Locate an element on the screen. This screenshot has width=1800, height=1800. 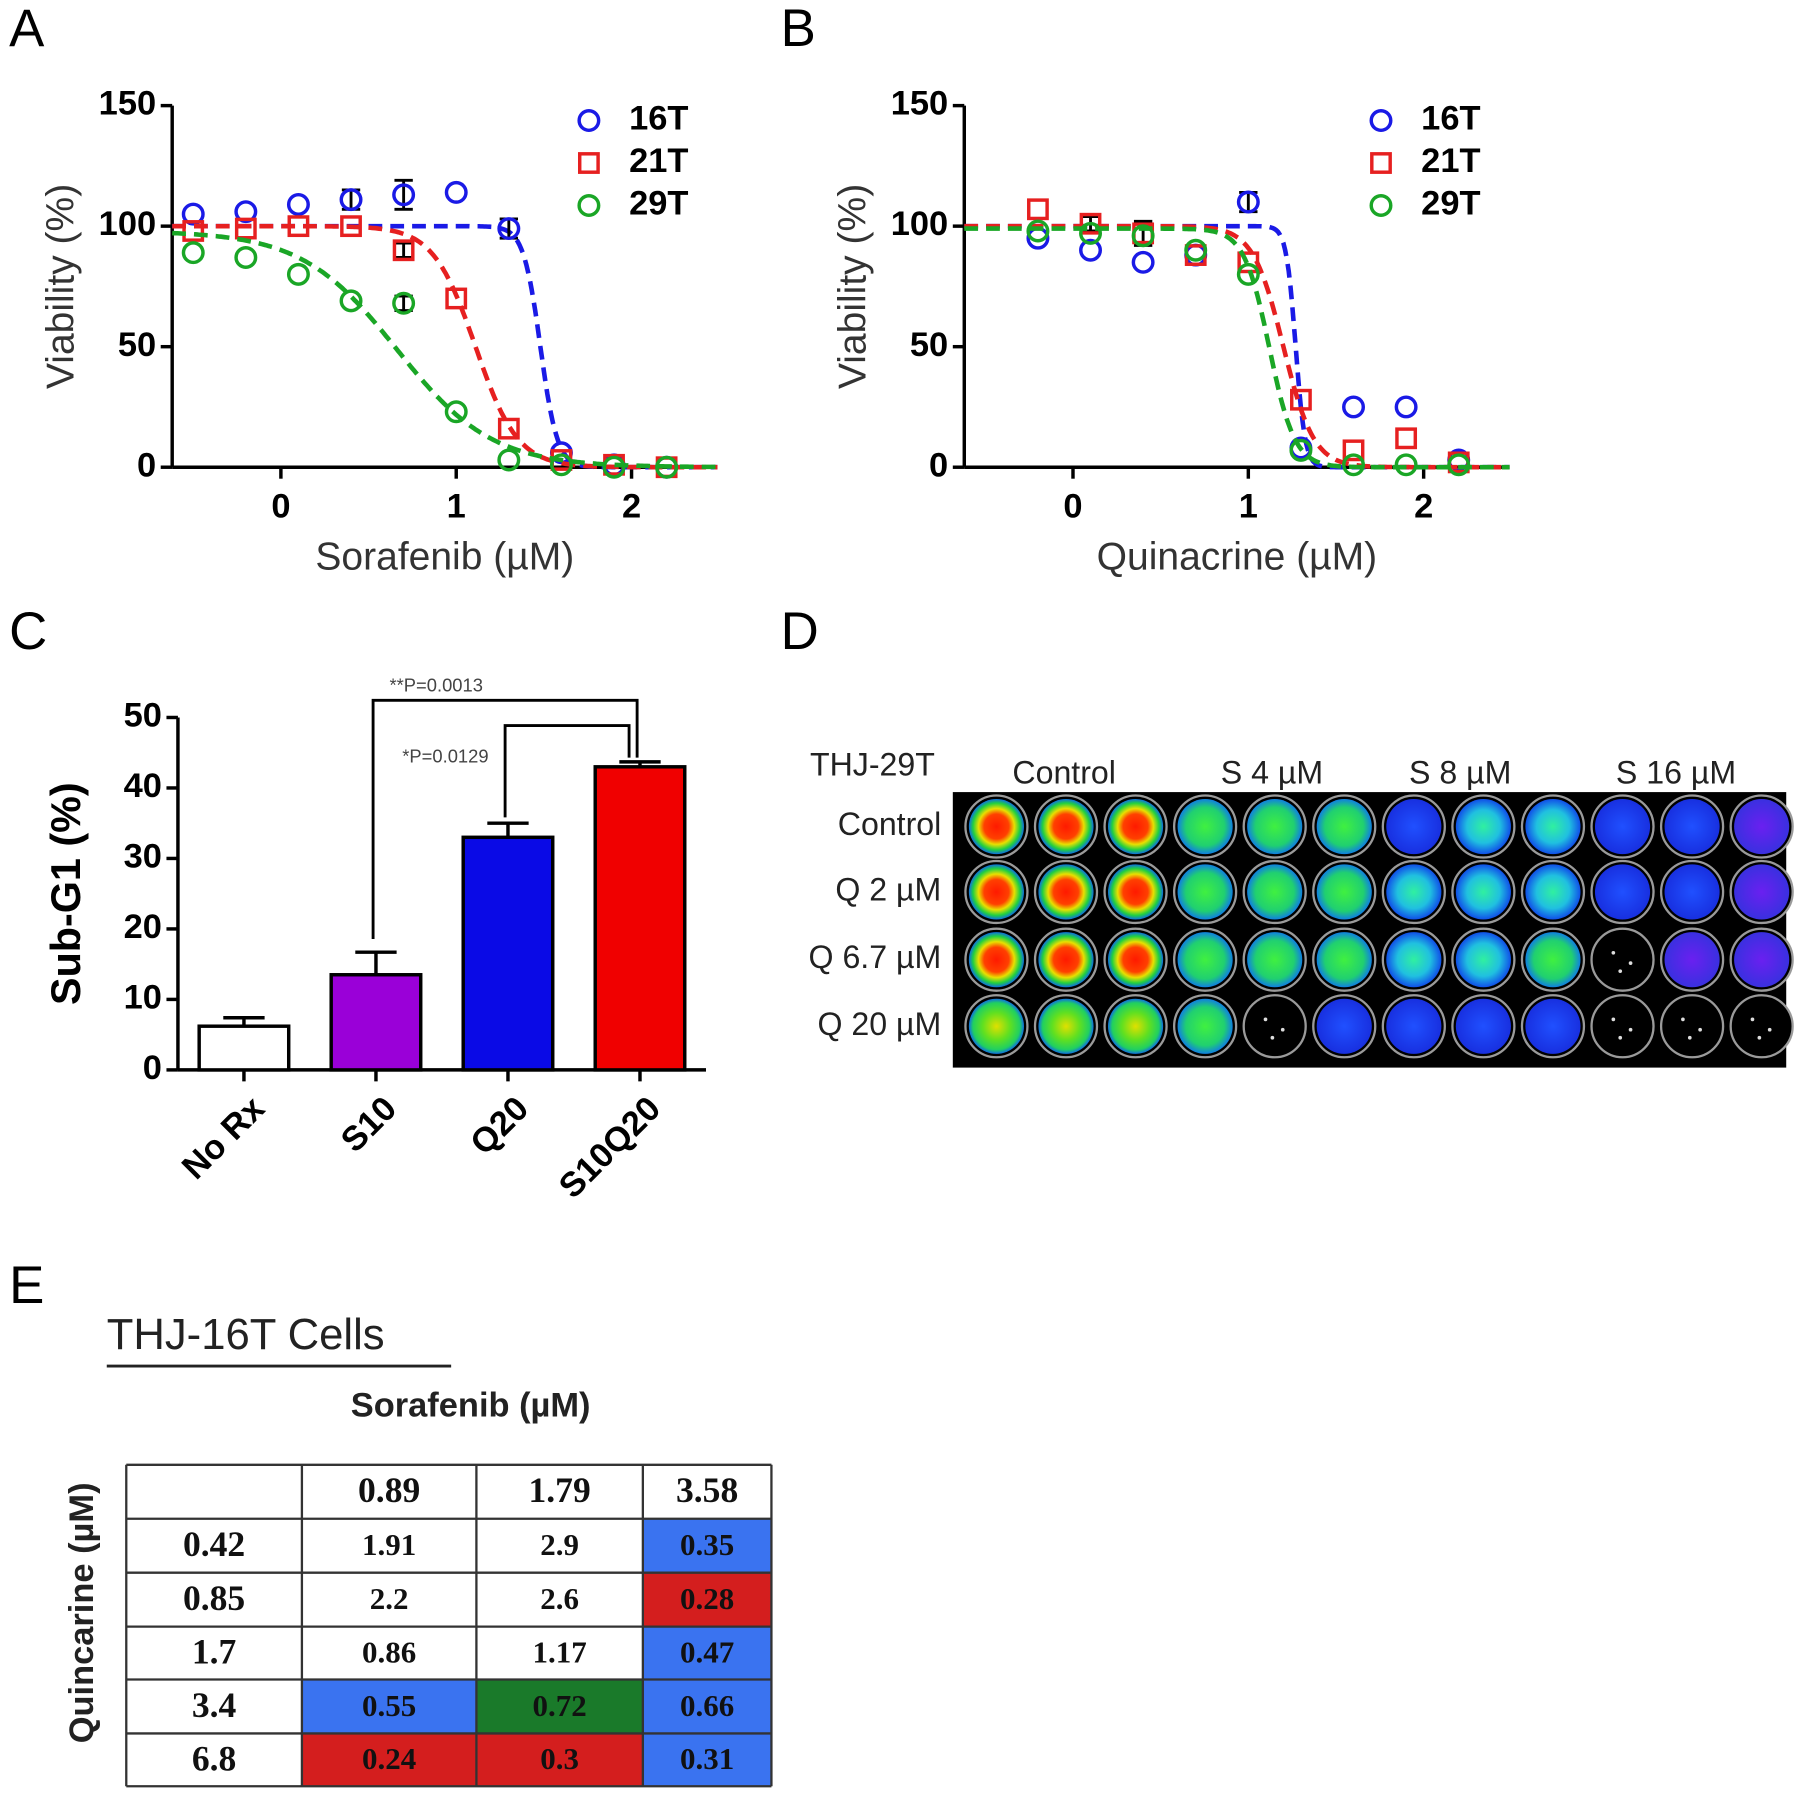
plate-column-label: S 4 µM is located at coordinates (1272, 772).